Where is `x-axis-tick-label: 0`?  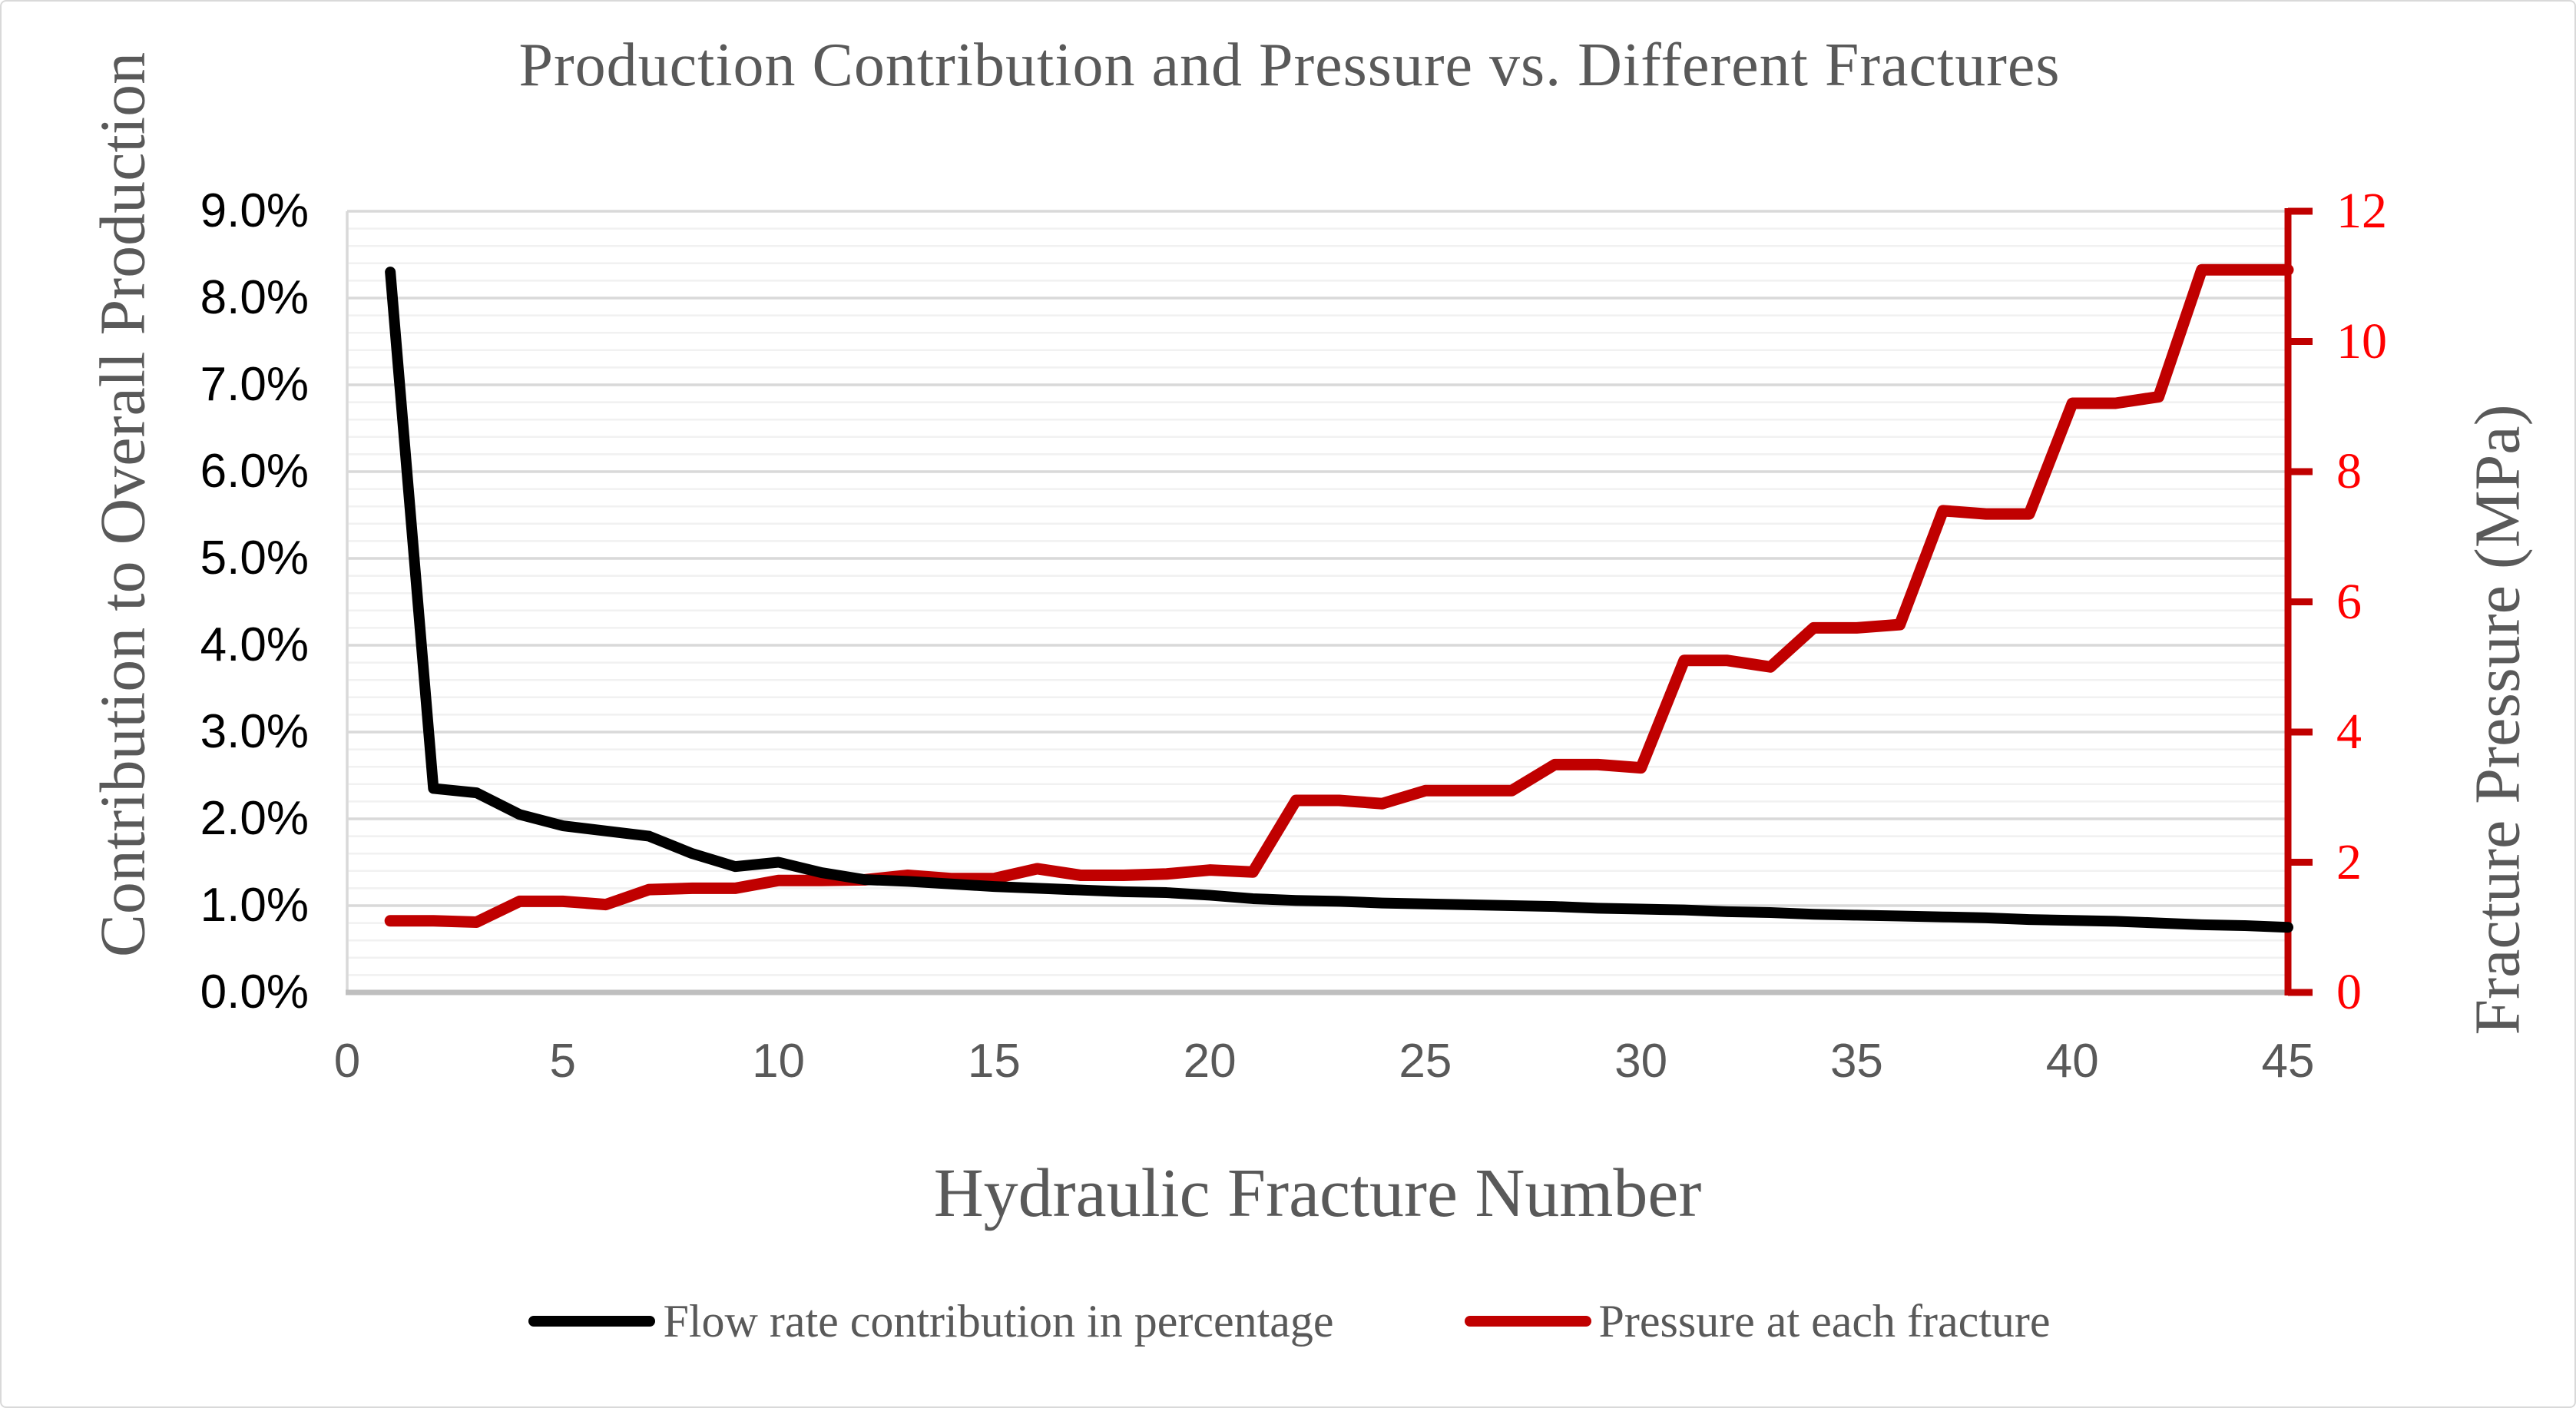
x-axis-tick-label: 0 is located at coordinates (347, 1061).